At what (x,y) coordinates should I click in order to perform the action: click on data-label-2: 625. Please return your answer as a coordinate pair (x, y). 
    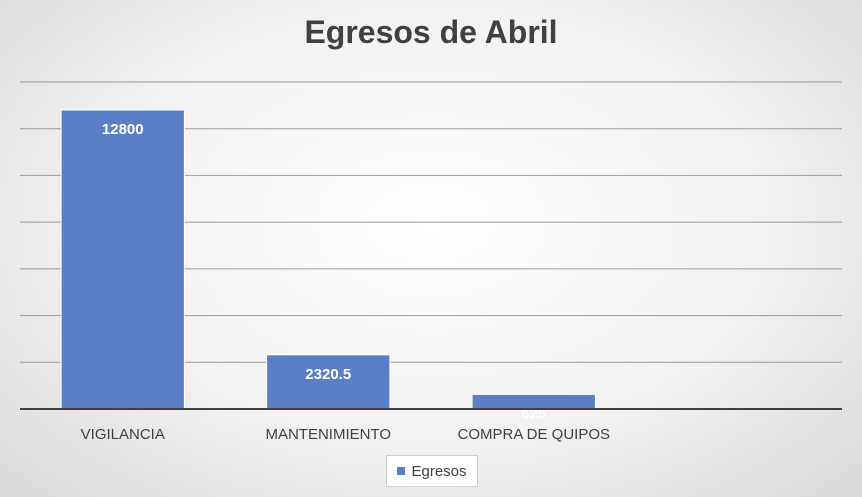
    Looking at the image, I should click on (533, 413).